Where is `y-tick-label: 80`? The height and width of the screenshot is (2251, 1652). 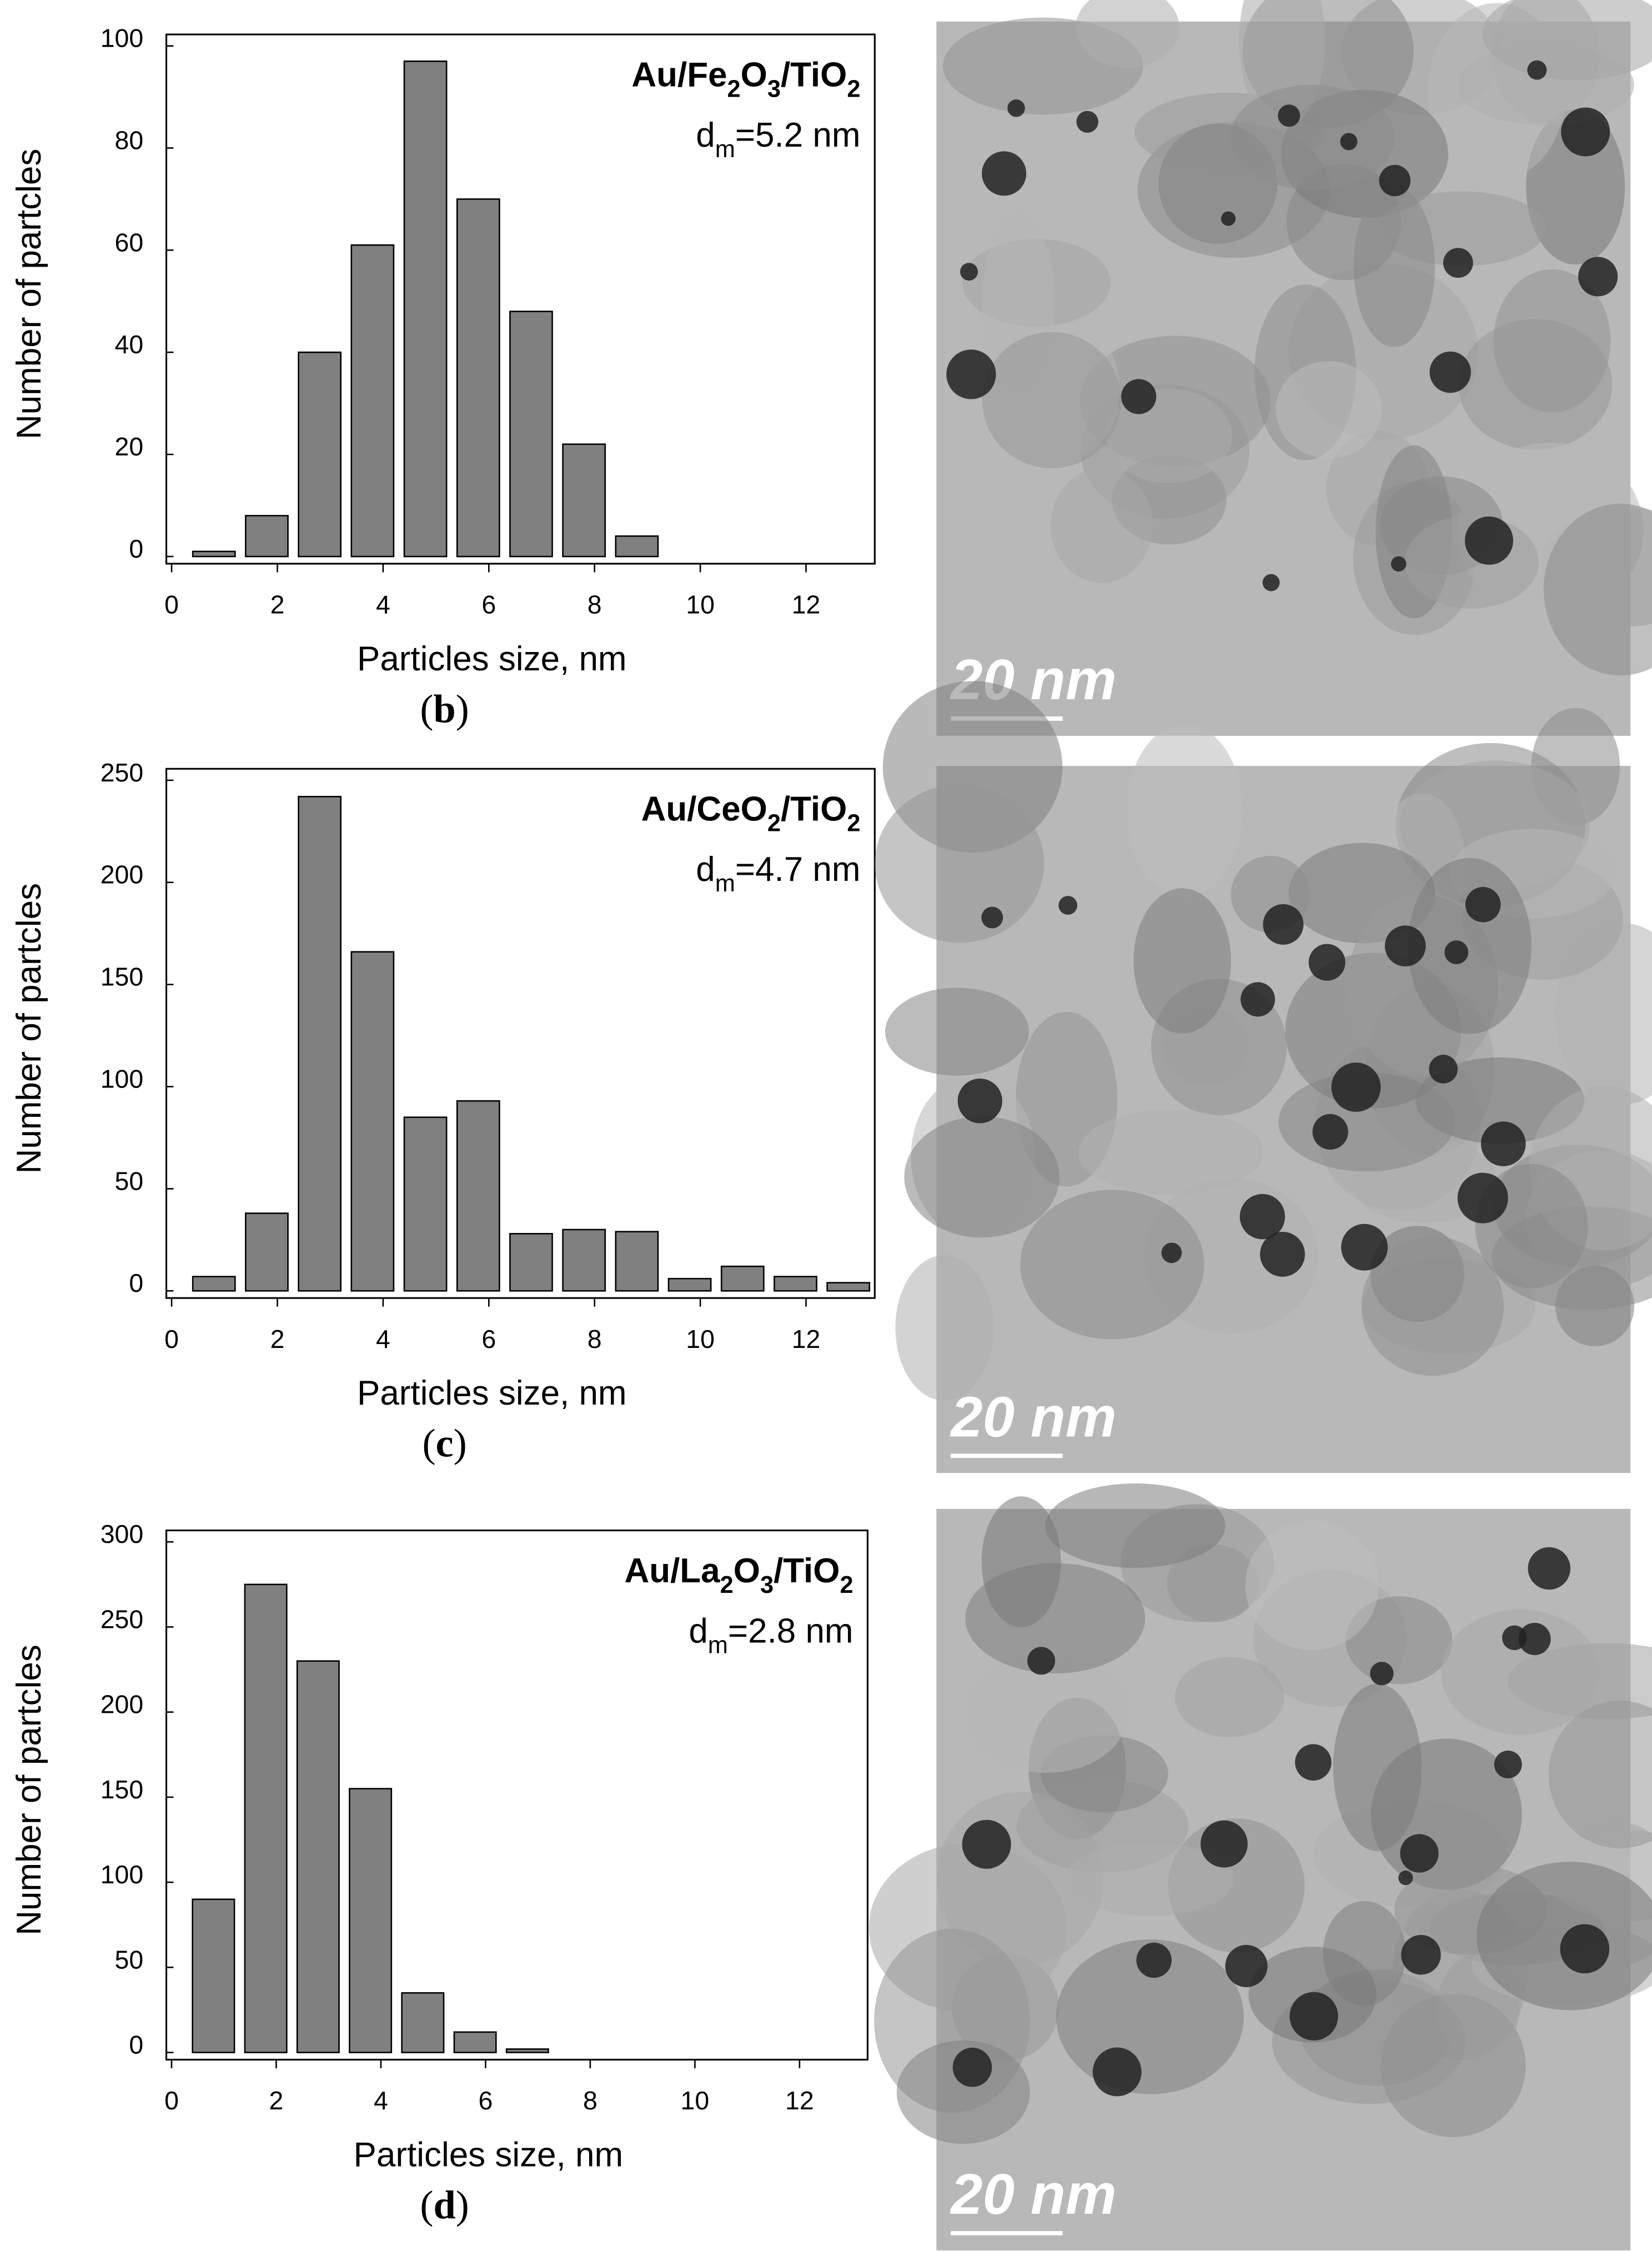 y-tick-label: 80 is located at coordinates (129, 140).